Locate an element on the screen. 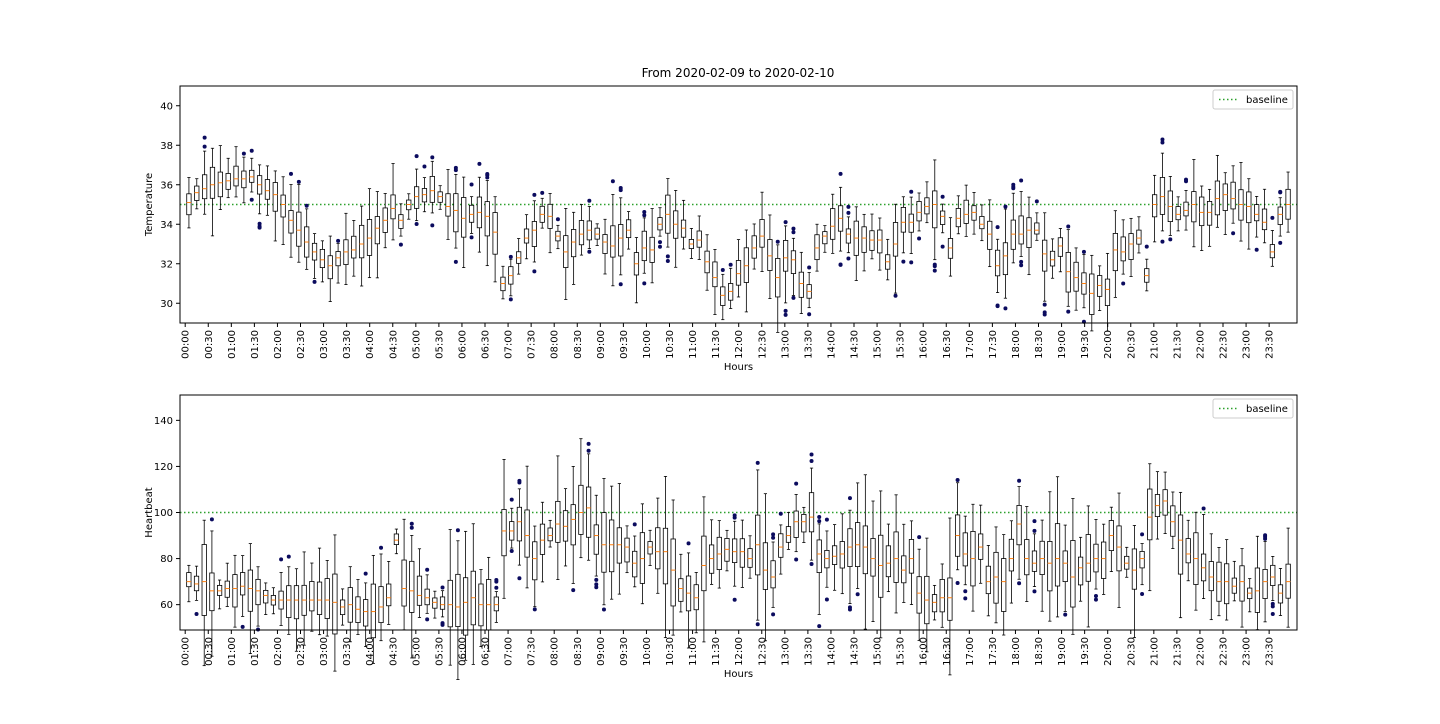  x-tick-label: 15:30 is located at coordinates (901, 344).